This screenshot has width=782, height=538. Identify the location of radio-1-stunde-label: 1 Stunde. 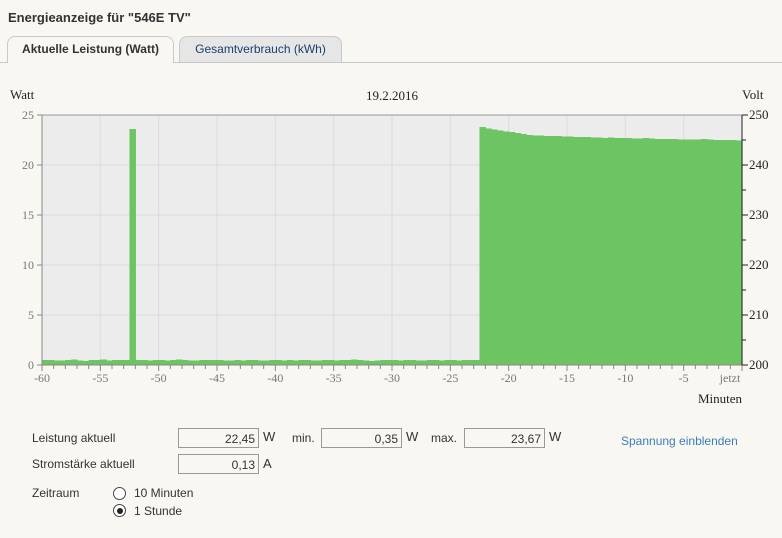
(158, 511).